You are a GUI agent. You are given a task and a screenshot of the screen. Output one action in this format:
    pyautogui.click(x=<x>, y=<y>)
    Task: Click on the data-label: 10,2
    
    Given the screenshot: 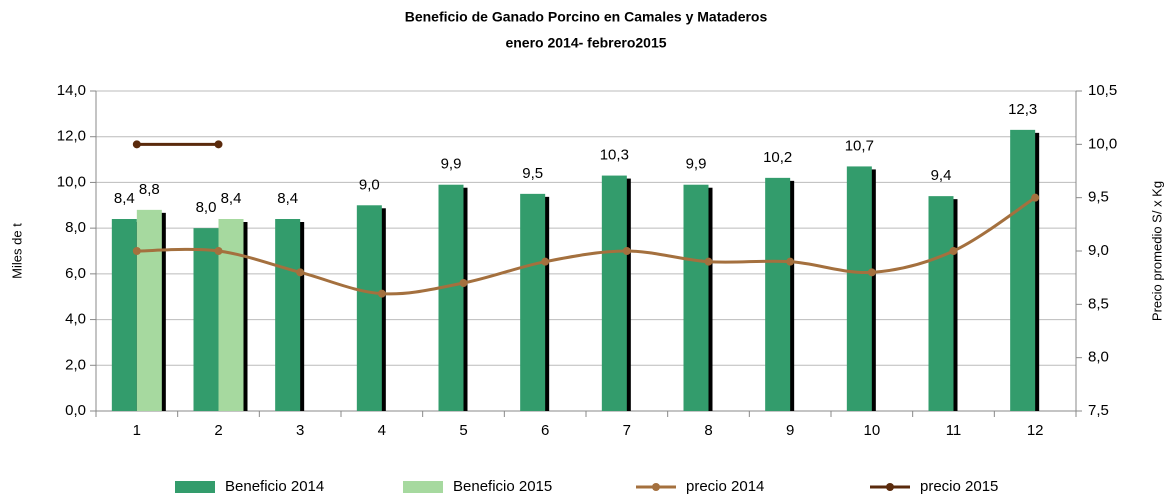 What is the action you would take?
    pyautogui.click(x=777, y=157)
    